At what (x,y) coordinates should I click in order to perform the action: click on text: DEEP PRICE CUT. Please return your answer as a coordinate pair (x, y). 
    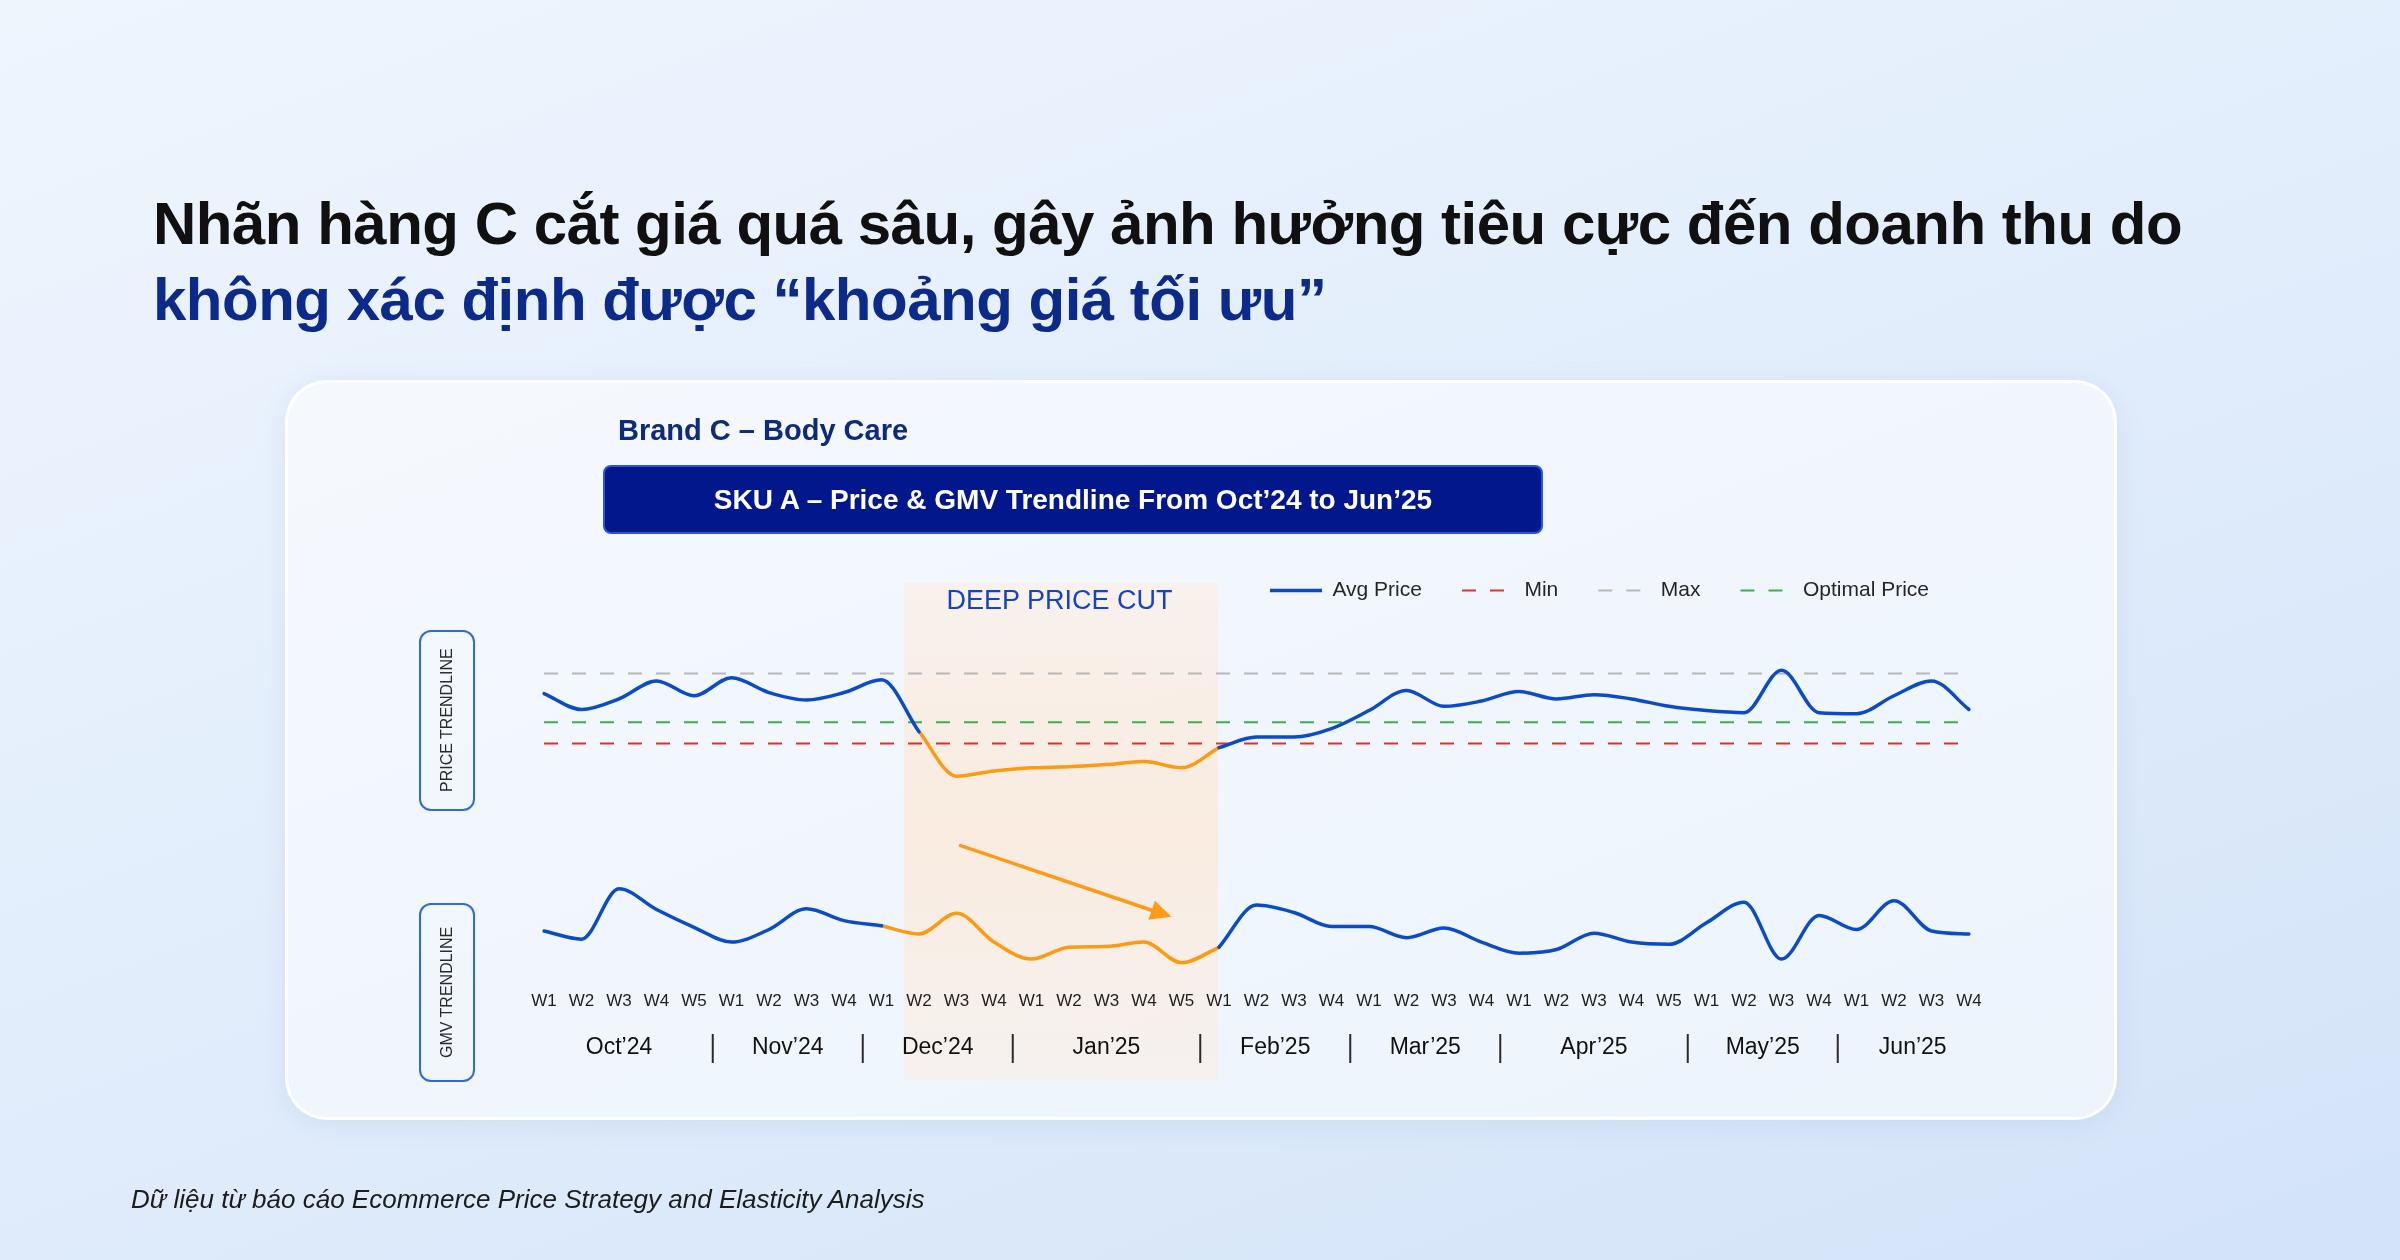
    Looking at the image, I should click on (1059, 600).